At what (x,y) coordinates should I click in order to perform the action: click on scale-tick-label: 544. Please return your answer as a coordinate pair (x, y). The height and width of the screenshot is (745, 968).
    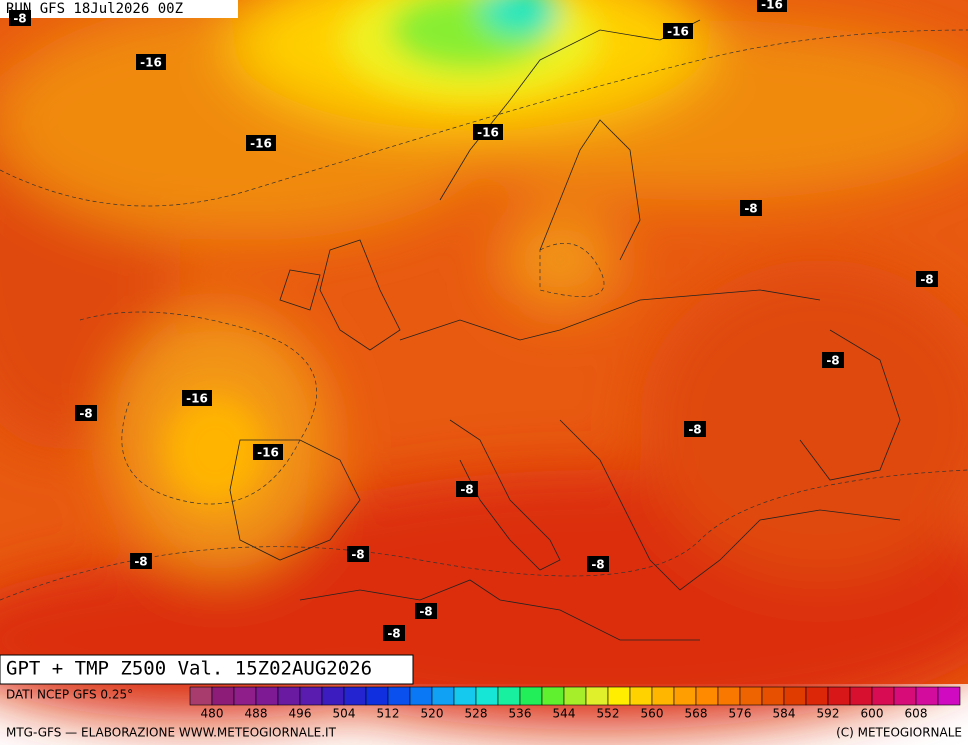
    Looking at the image, I should click on (564, 714).